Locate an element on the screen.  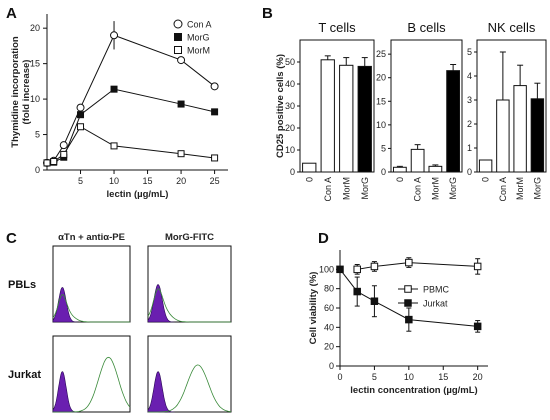
legend-label: MorG is located at coordinates (198, 38).